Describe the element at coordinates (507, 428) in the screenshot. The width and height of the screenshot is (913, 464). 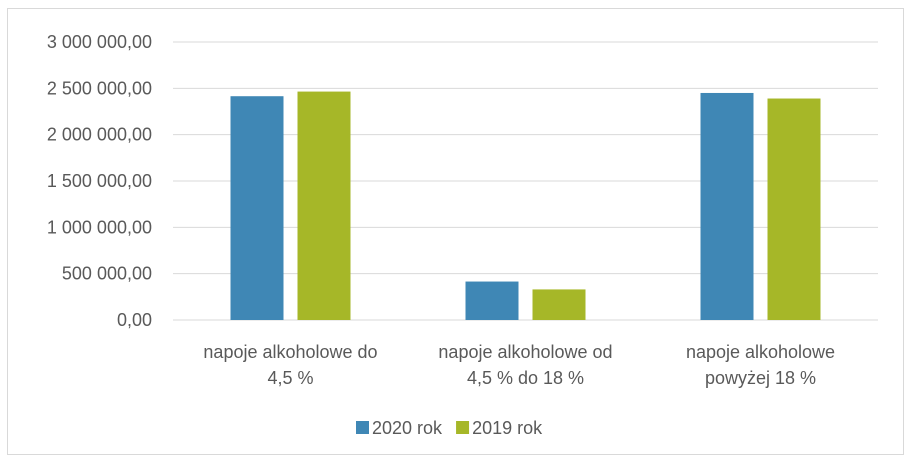
I see `legend-entry: 2019 rok` at that location.